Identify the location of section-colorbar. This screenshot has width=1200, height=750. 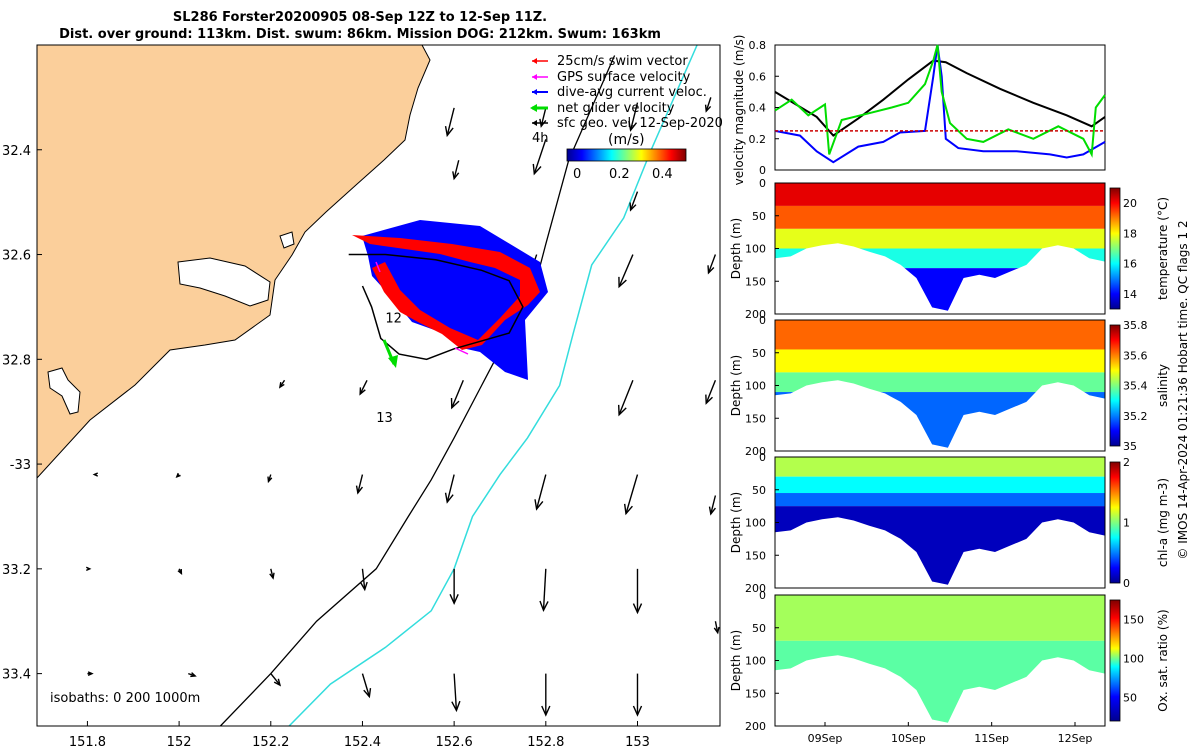
(1115, 660).